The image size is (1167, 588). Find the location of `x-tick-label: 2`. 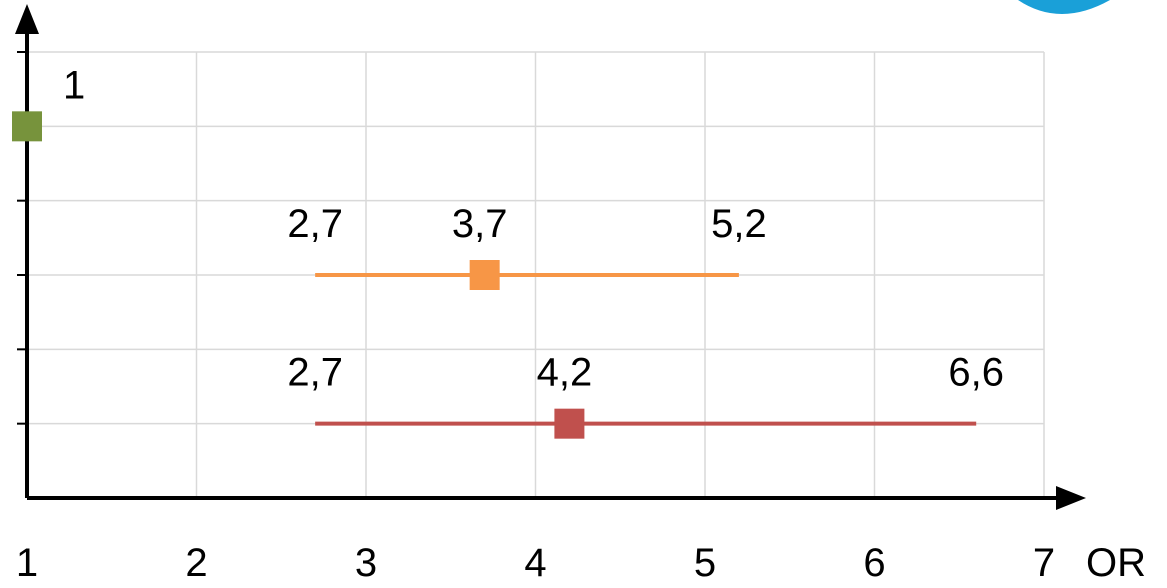

x-tick-label: 2 is located at coordinates (196, 563).